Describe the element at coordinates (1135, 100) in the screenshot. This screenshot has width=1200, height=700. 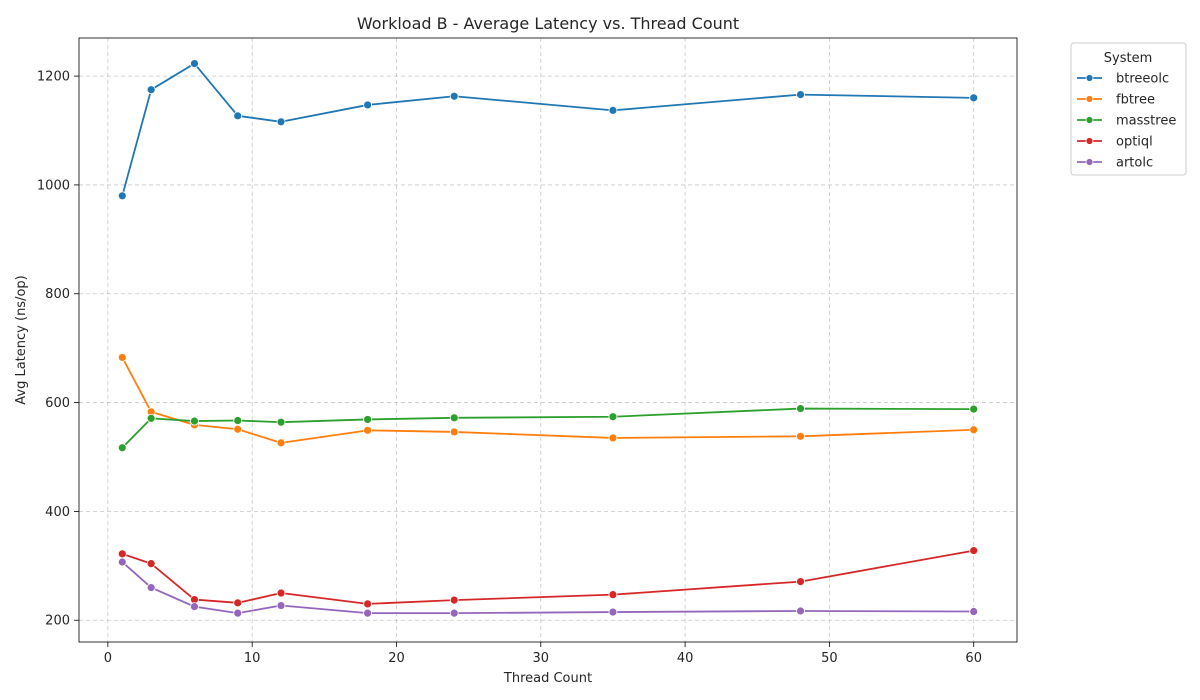
I see `legend-label: fbtree` at that location.